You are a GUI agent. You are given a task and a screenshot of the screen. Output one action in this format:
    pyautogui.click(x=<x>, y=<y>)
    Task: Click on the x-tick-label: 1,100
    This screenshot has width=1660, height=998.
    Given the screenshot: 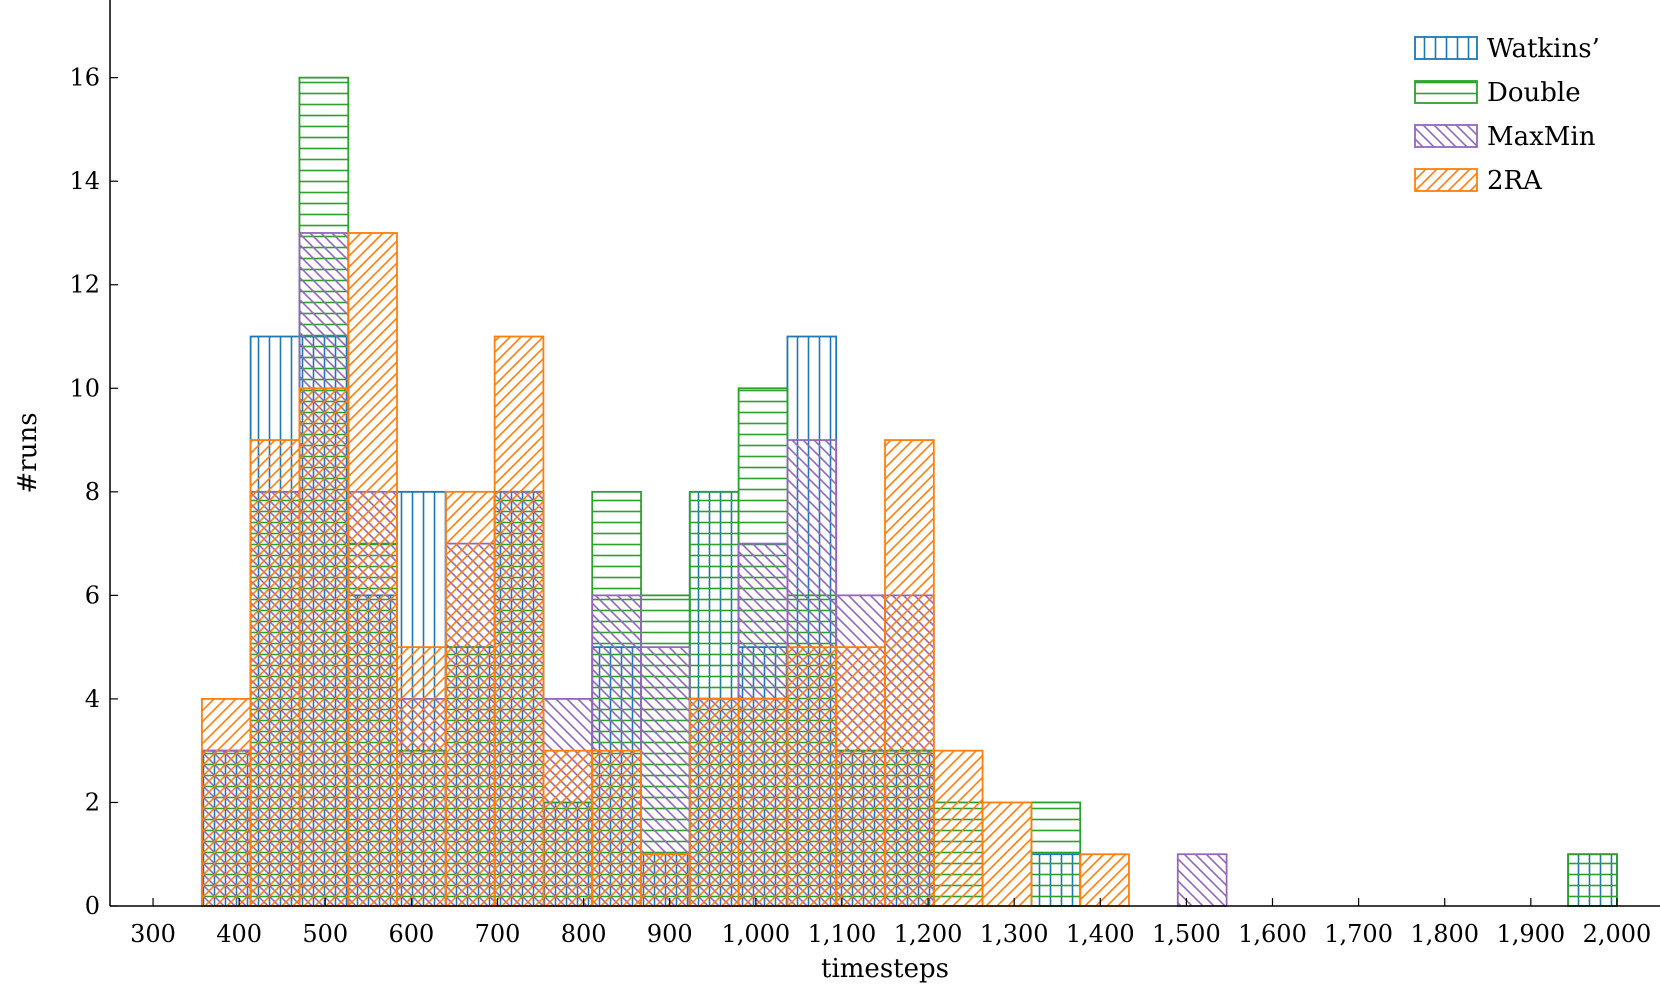 What is the action you would take?
    pyautogui.click(x=842, y=934)
    